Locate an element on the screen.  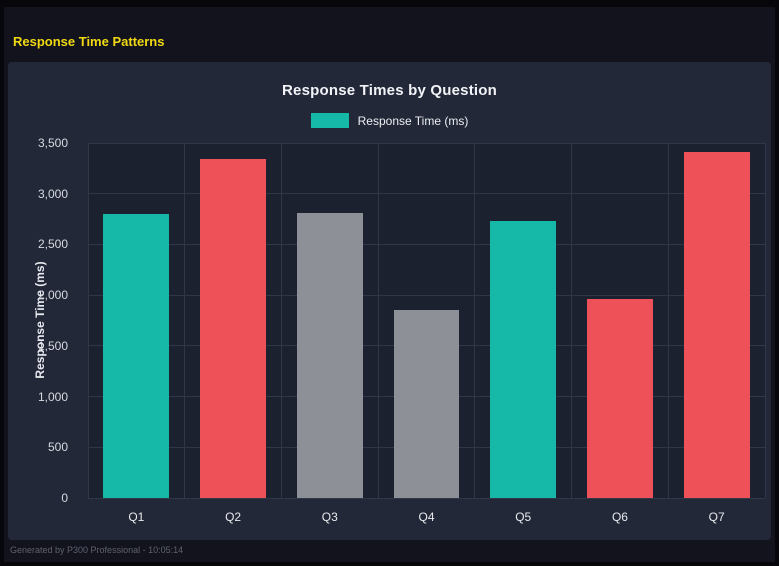
bar-q2 is located at coordinates (233, 328).